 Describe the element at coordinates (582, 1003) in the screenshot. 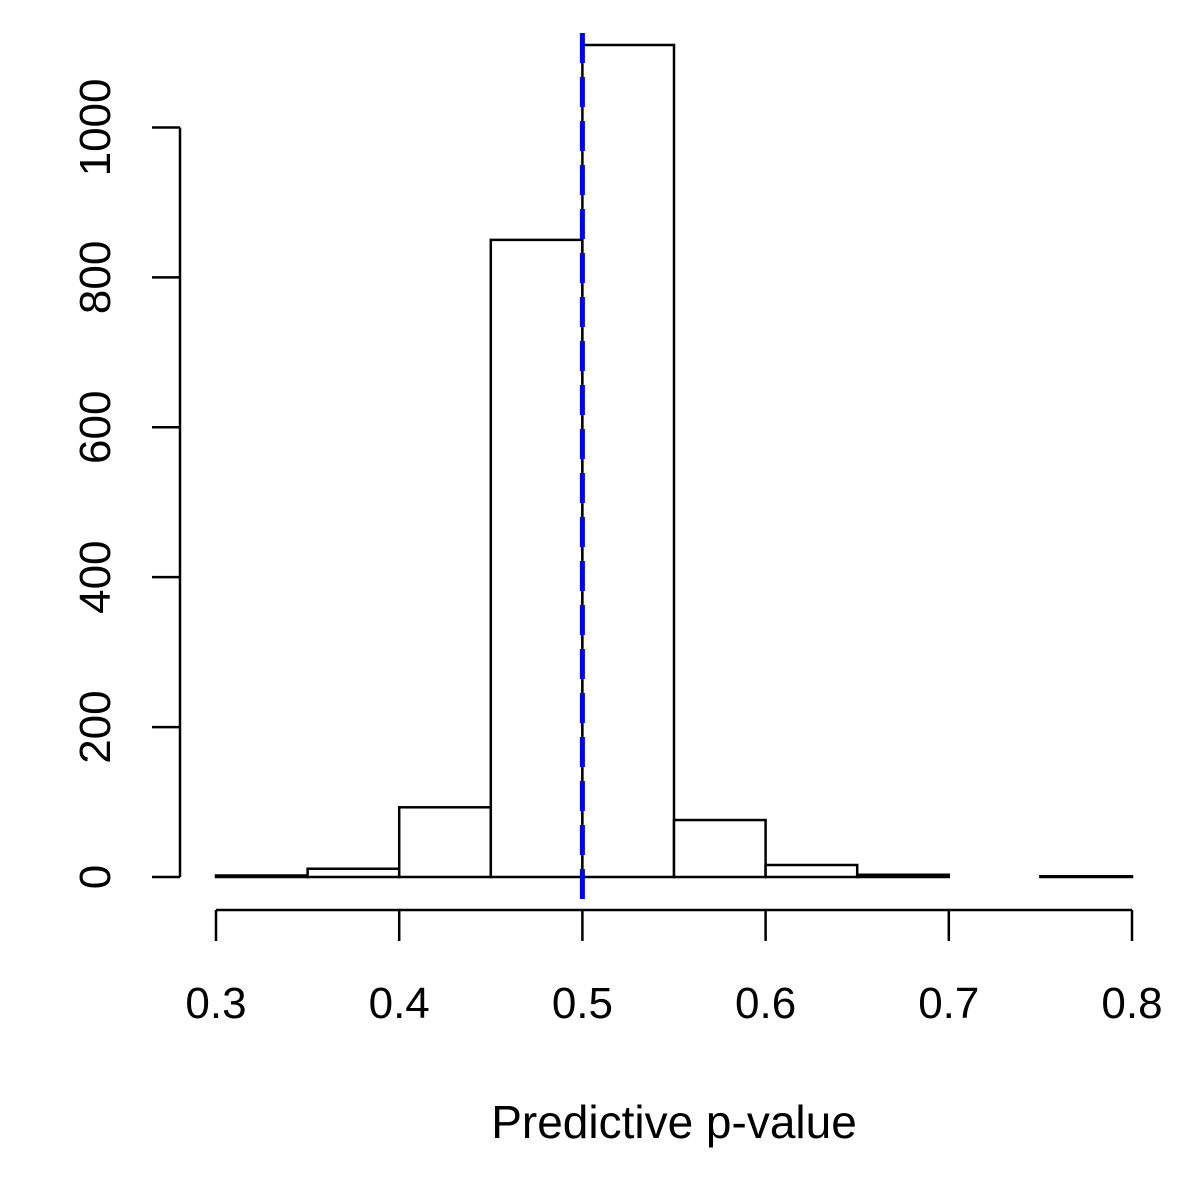

I see `x-tick-label-2: 0.5` at that location.